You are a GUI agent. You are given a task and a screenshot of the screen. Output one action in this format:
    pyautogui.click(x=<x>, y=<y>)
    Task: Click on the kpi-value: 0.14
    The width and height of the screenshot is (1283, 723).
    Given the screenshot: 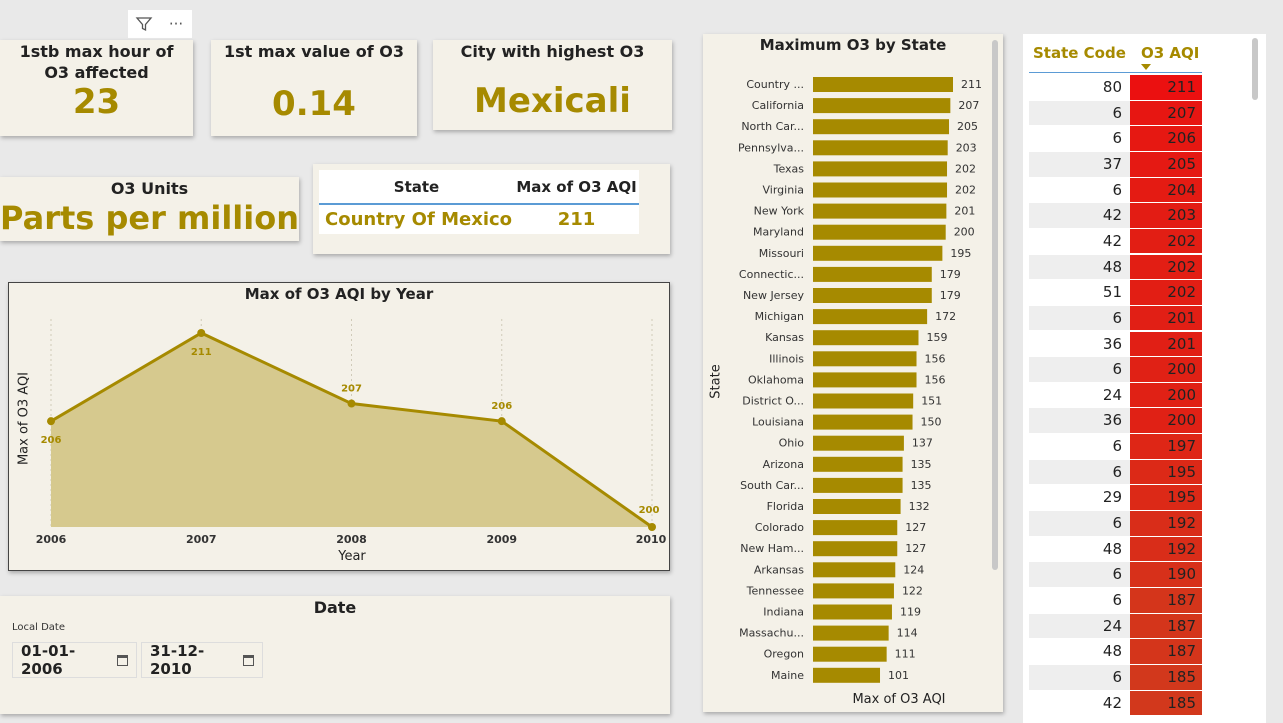 What is the action you would take?
    pyautogui.click(x=314, y=104)
    